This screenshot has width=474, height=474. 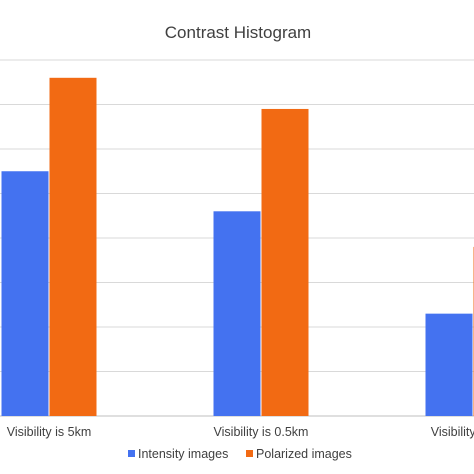 I want to click on x-tick-label: Visibility is 5km, so click(x=49, y=432).